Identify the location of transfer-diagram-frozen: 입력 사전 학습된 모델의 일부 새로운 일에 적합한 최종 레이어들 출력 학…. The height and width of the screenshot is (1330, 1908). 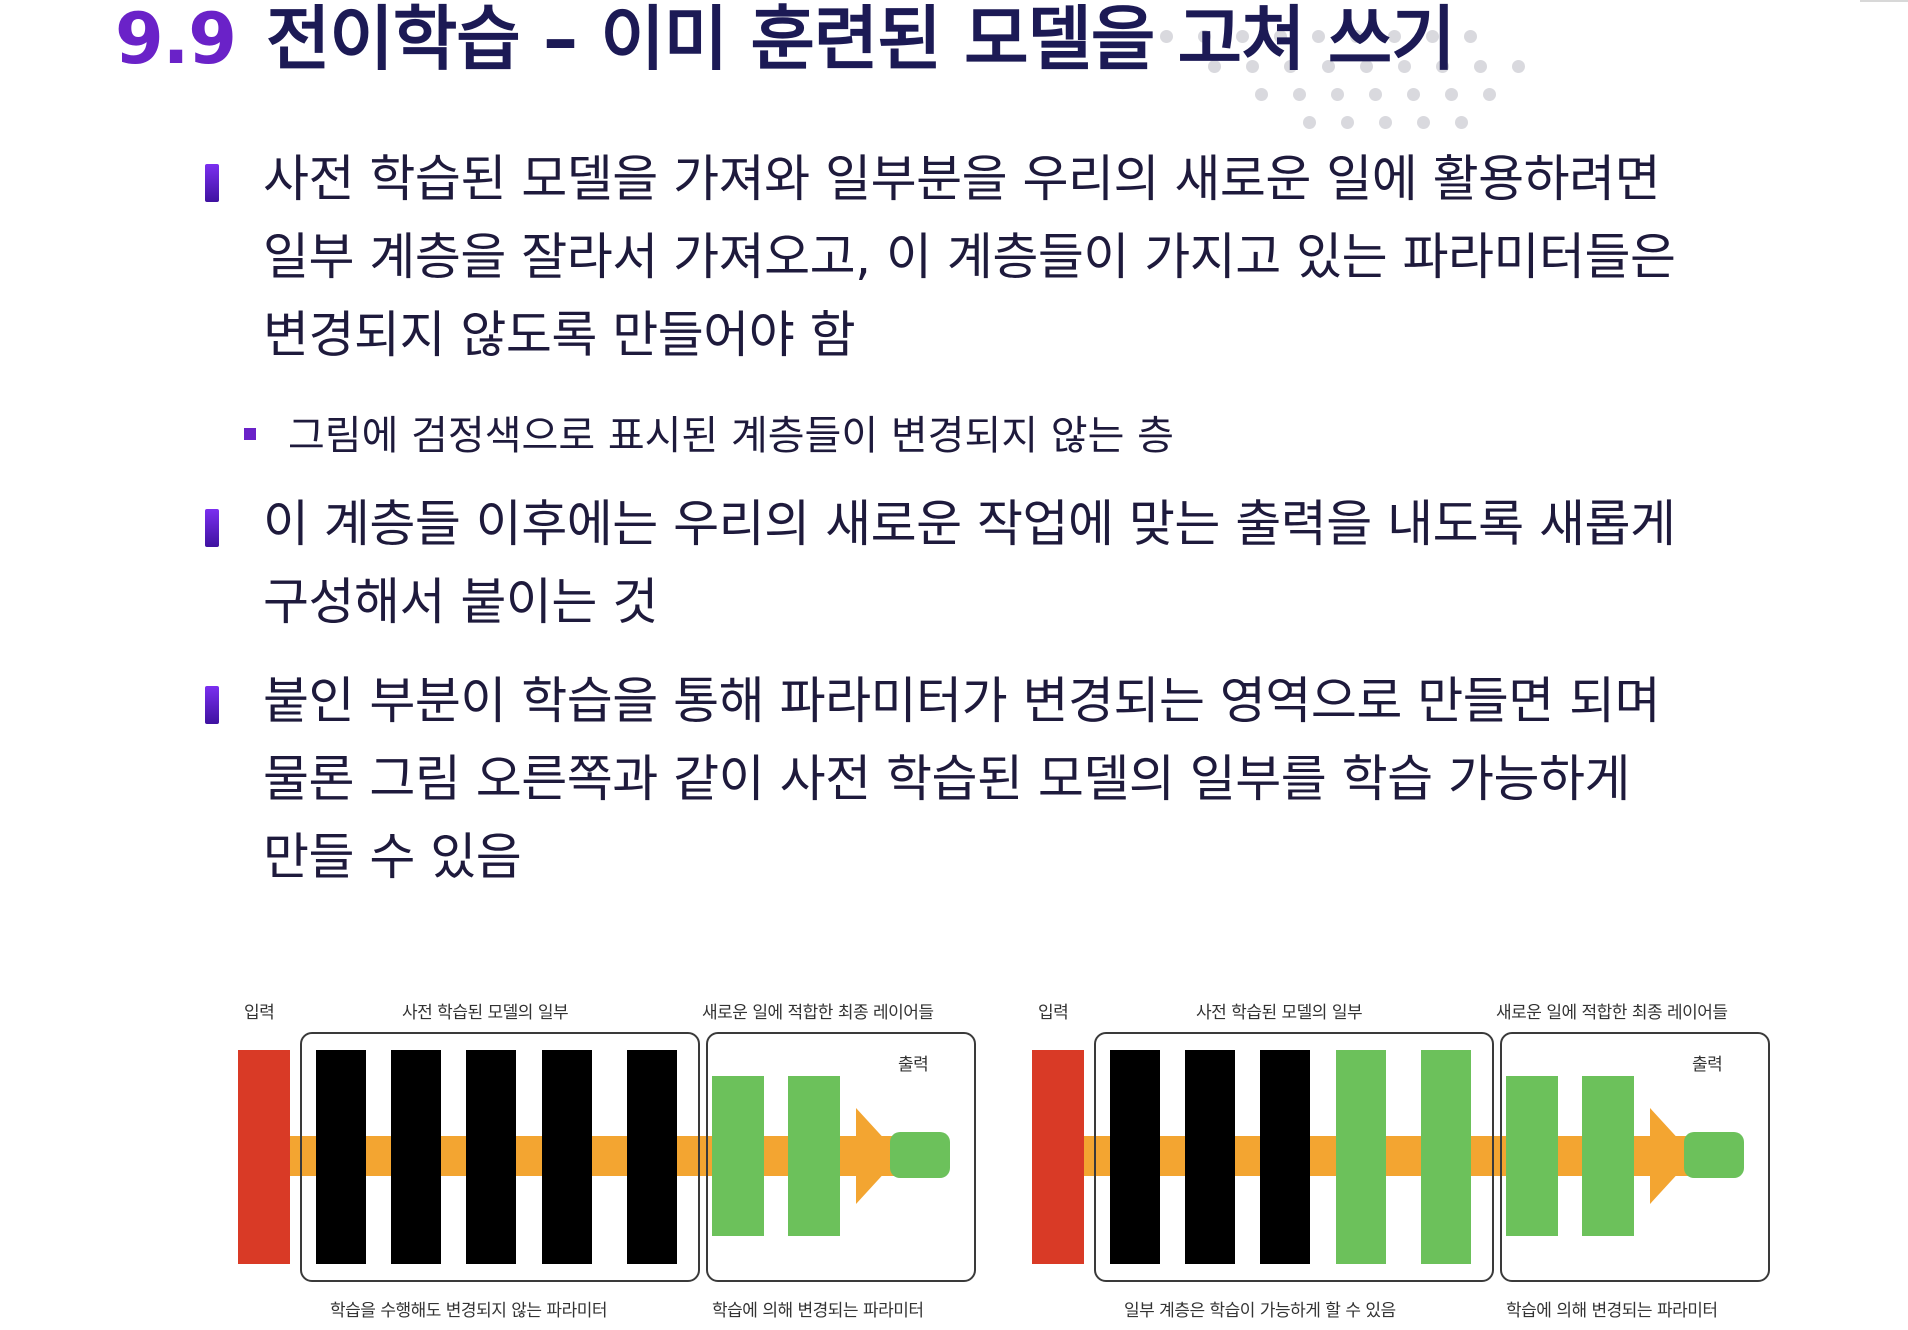
(623, 1160).